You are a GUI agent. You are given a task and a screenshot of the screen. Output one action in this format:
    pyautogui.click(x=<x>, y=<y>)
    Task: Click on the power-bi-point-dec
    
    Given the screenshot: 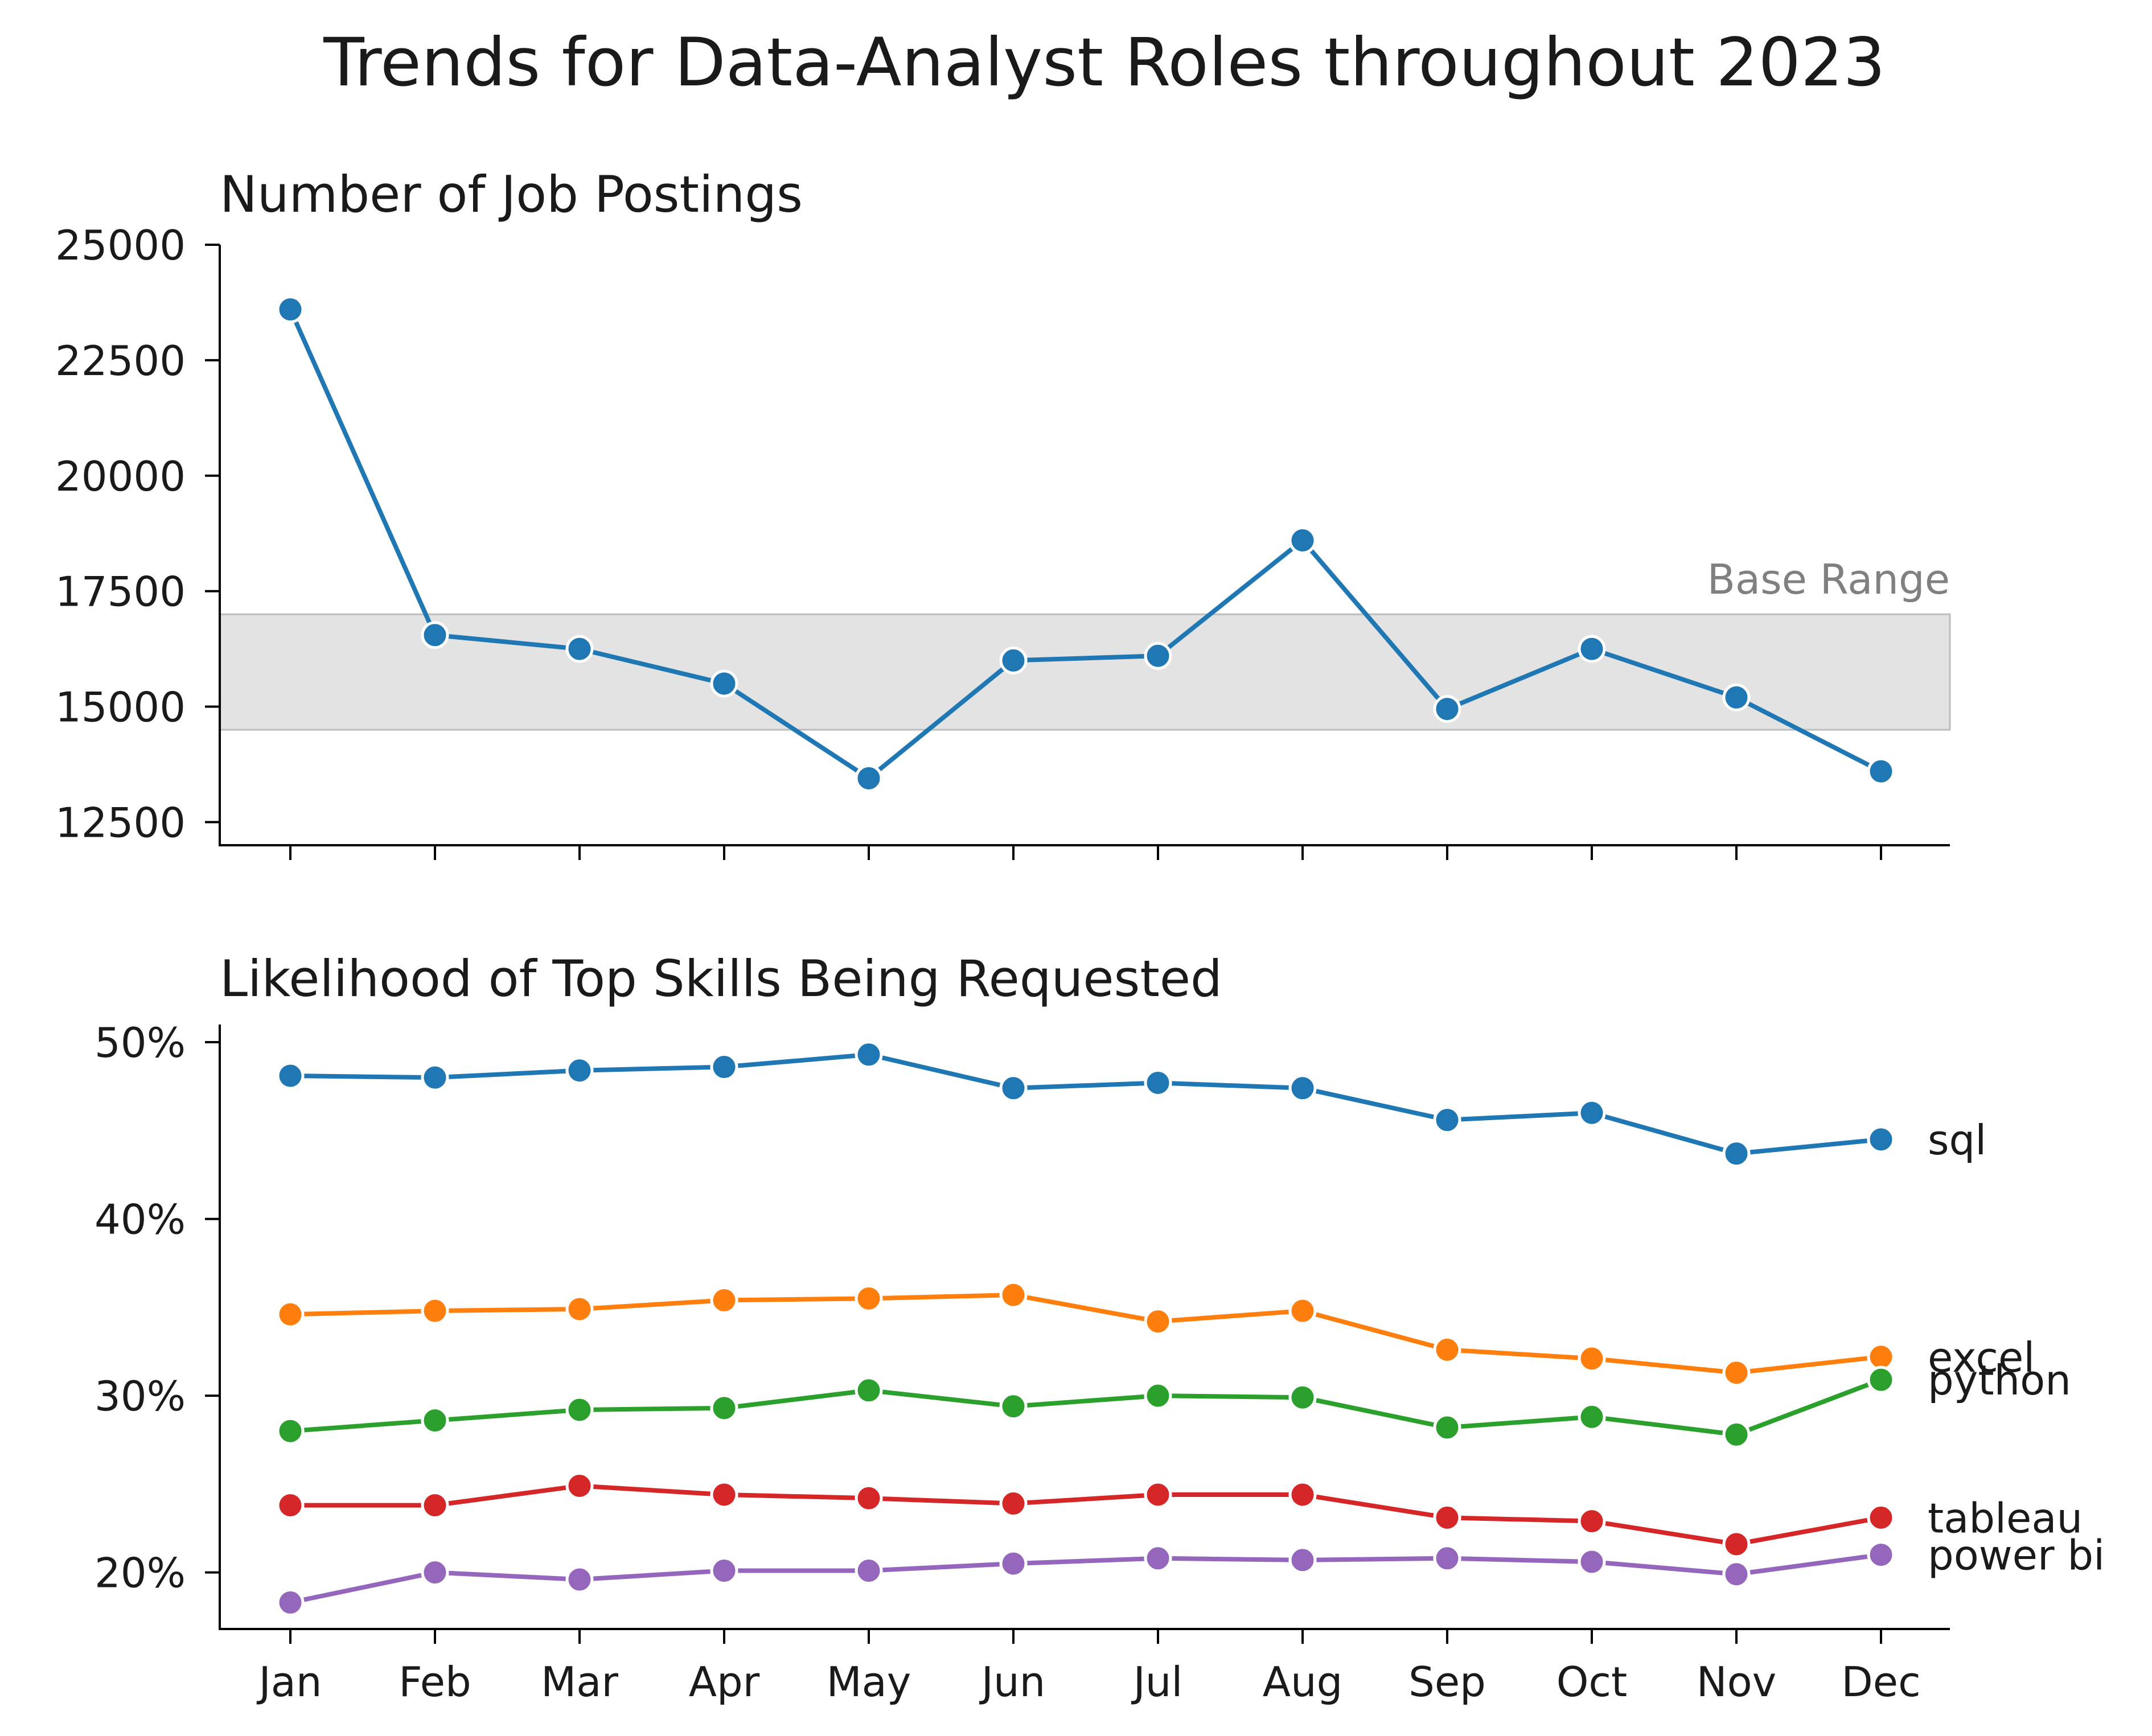 What is the action you would take?
    pyautogui.click(x=1881, y=1555)
    